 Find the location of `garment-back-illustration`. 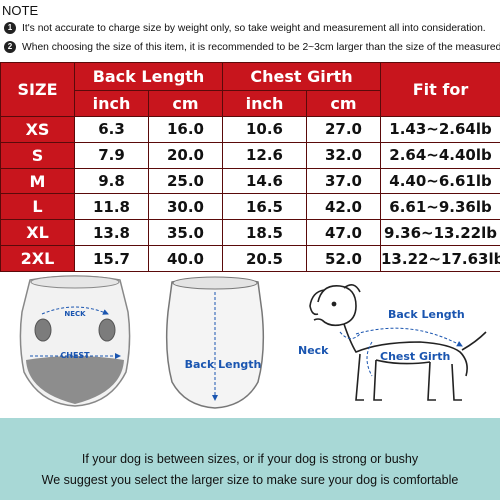

garment-back-illustration is located at coordinates (215, 342).